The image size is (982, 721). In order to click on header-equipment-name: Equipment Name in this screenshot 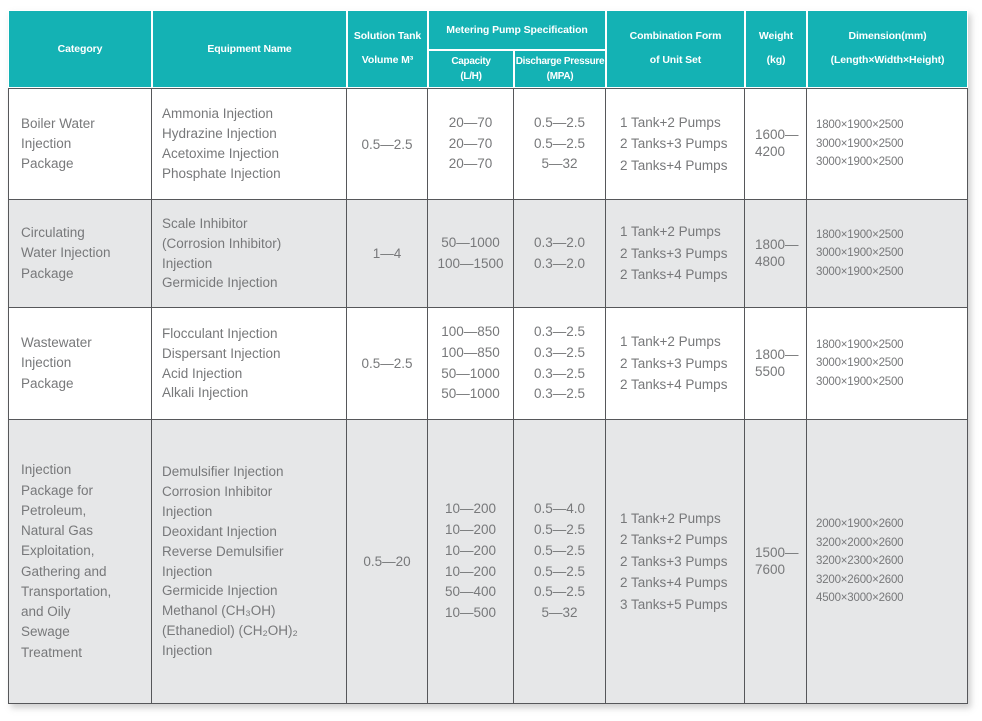, I will do `click(249, 49)`.